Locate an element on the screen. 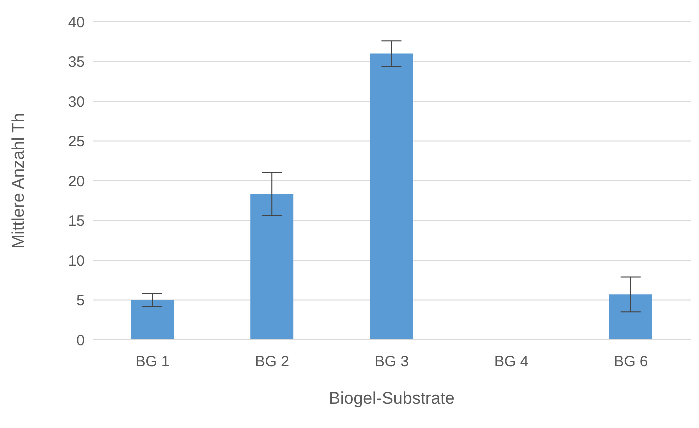  y-tick-label: 25 is located at coordinates (76, 142).